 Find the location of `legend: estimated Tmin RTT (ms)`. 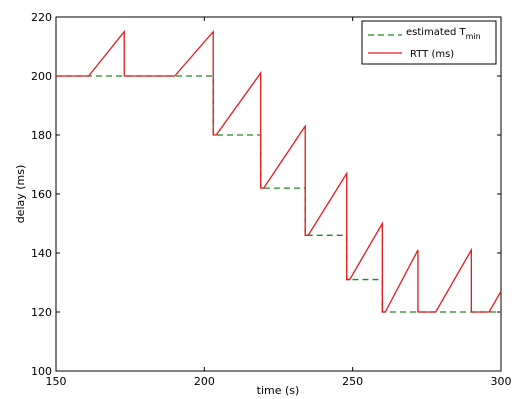

legend: estimated Tmin RTT (ms) is located at coordinates (429, 42).